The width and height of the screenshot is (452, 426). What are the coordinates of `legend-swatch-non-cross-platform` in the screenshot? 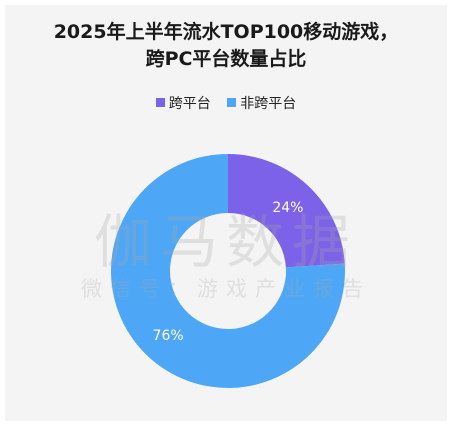 It's located at (232, 102).